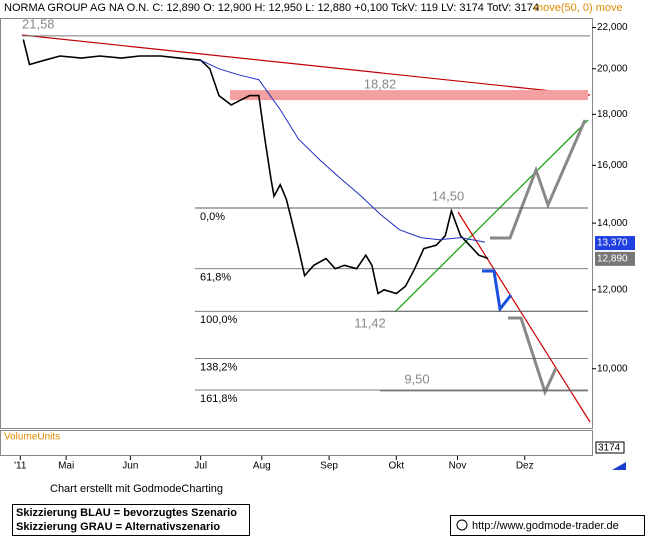 The width and height of the screenshot is (656, 550). Describe the element at coordinates (525, 466) in the screenshot. I see `x-tick-label: Dez` at that location.